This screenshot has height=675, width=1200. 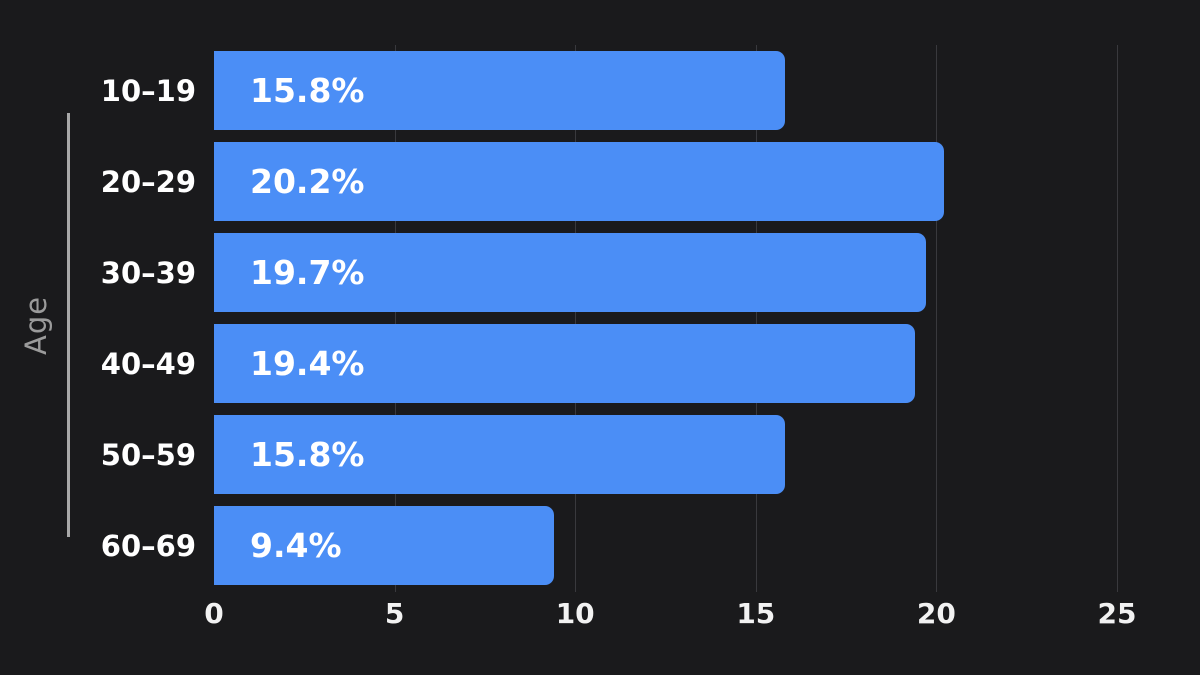 I want to click on bar: 9.4%, so click(x=384, y=545).